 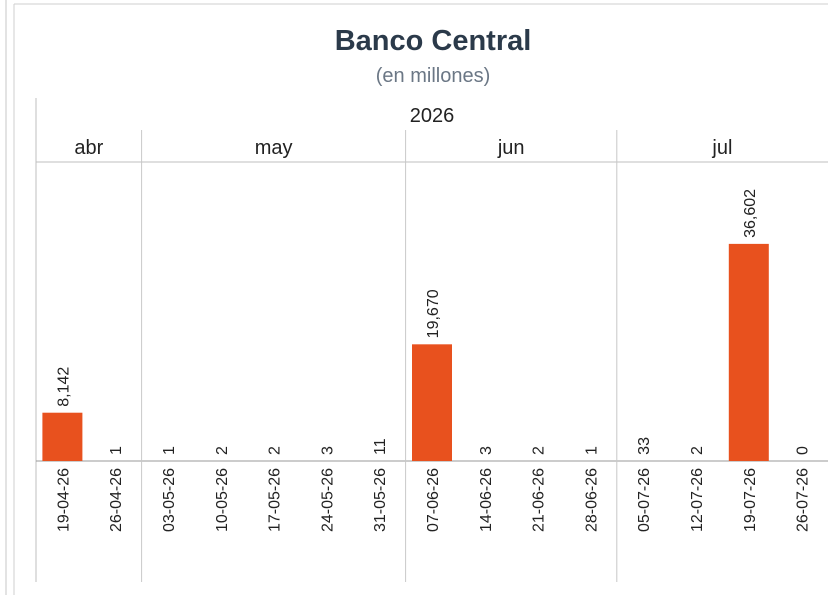 What do you see at coordinates (486, 500) in the screenshot?
I see `x-tick-label: 14-06-26` at bounding box center [486, 500].